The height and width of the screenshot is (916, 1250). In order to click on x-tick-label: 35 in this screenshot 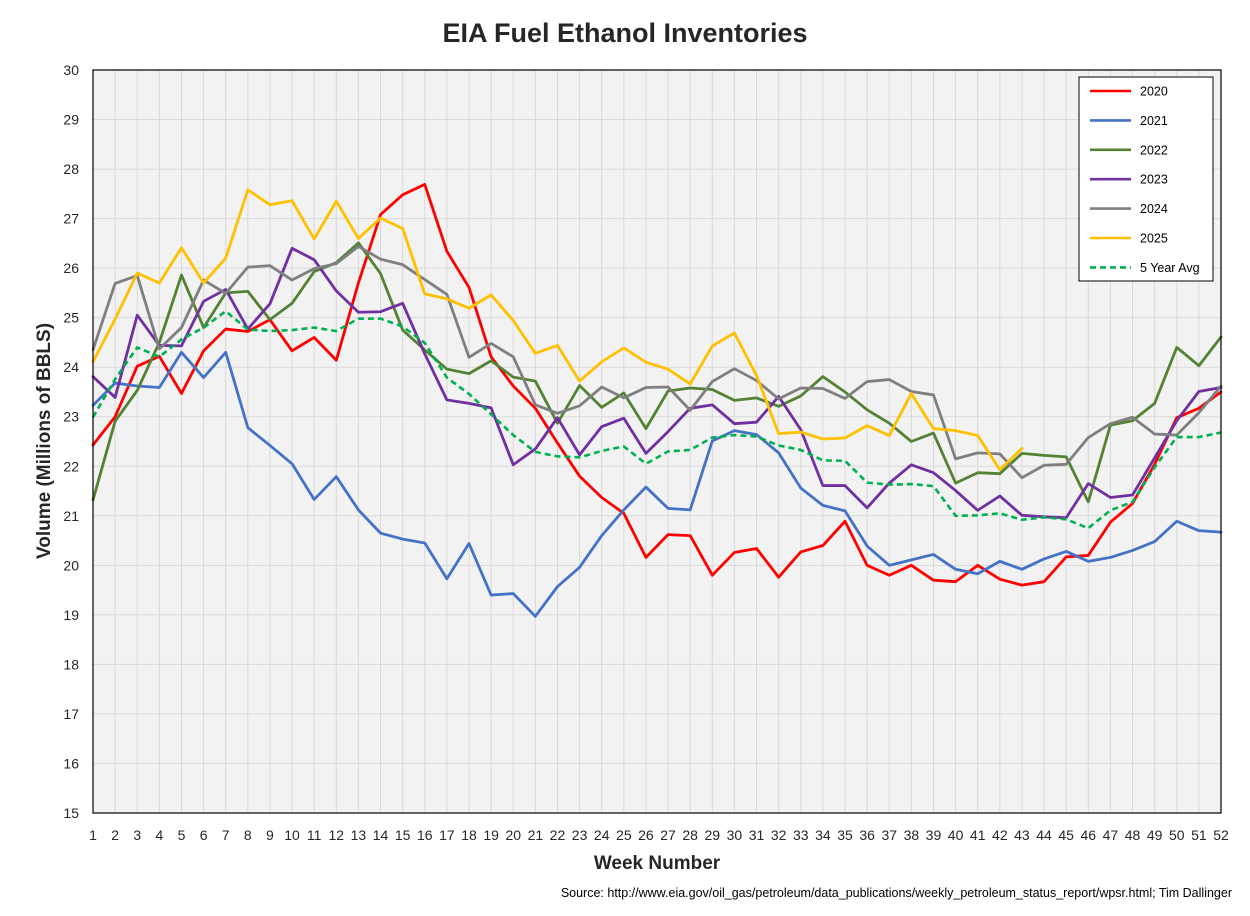, I will do `click(845, 835)`.